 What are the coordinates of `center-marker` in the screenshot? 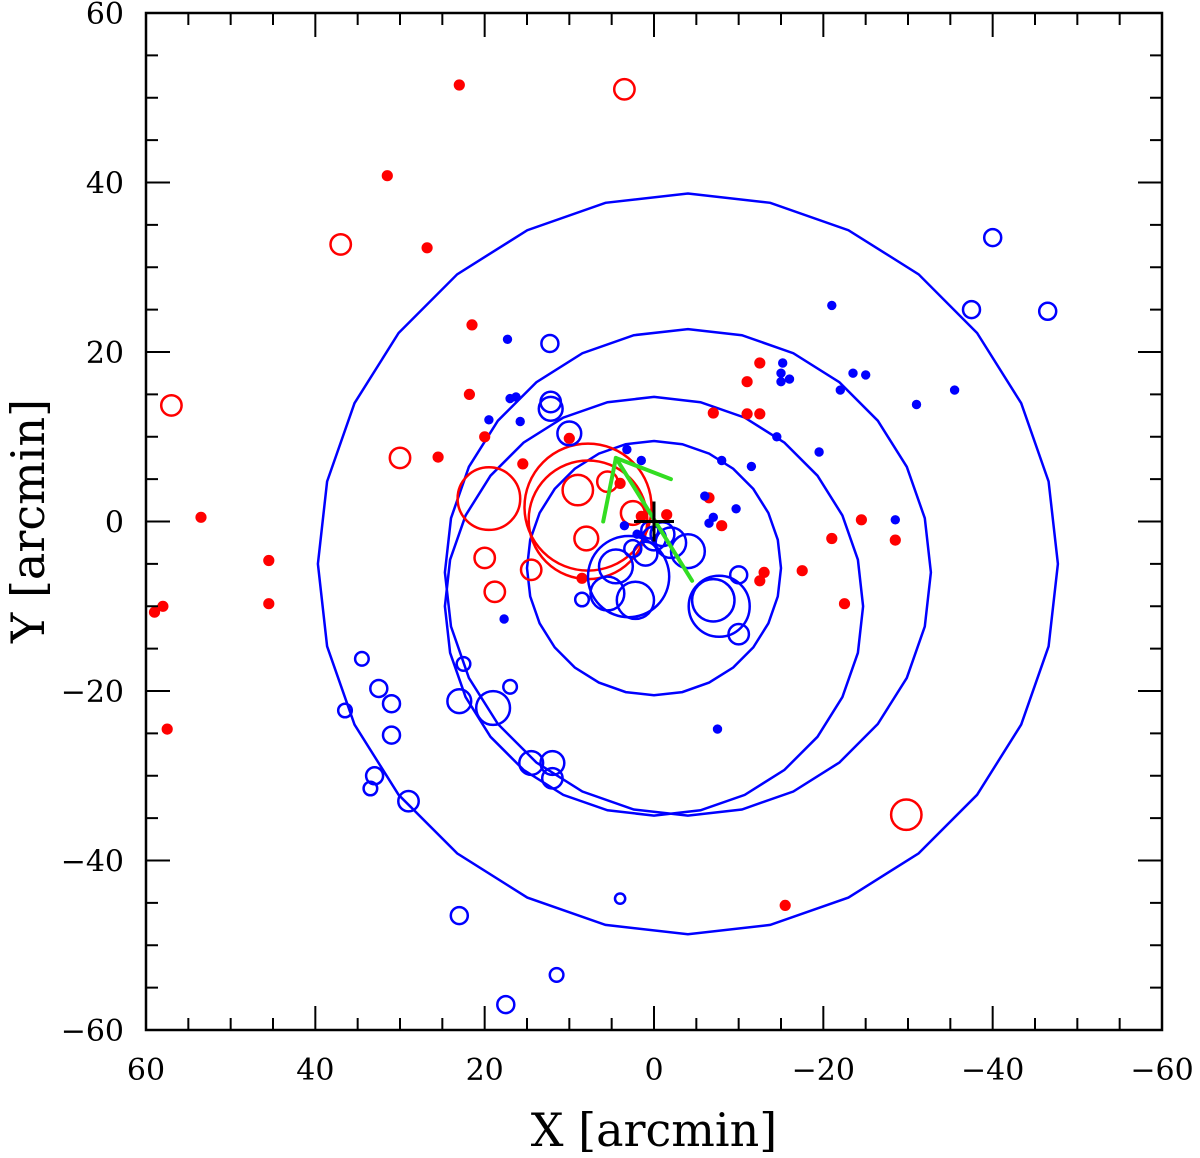 It's located at (654, 521).